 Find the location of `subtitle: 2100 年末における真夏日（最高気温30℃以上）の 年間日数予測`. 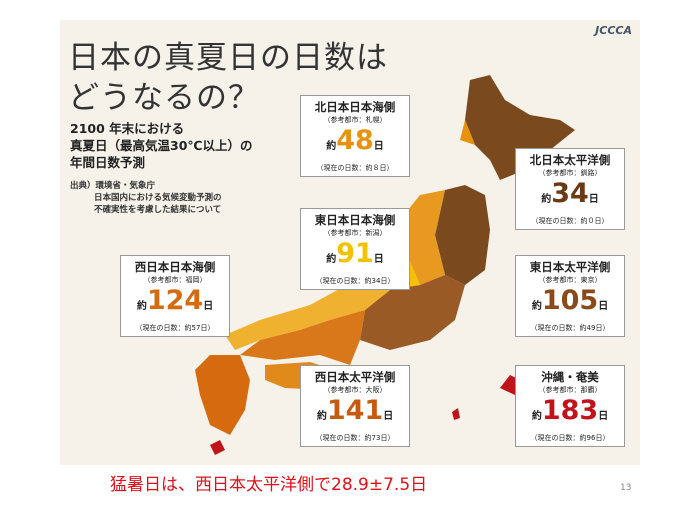

subtitle: 2100 年末における真夏日（最高気温30℃以上）の 年間日数予測 is located at coordinates (161, 145).